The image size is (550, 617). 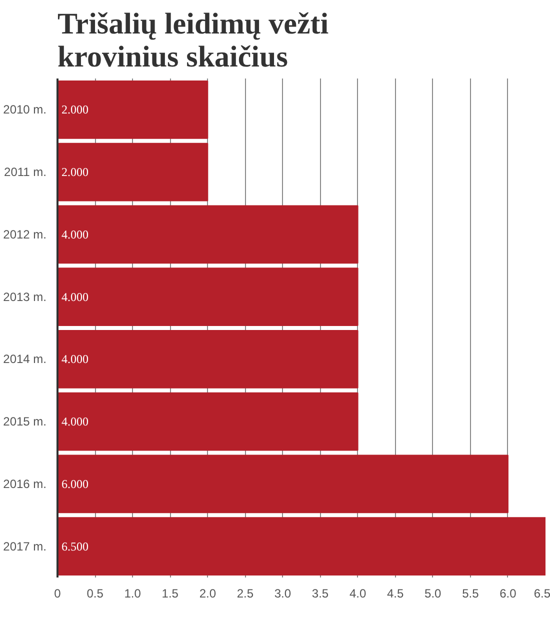 I want to click on y-tick-label: 2017 m., so click(x=24, y=546).